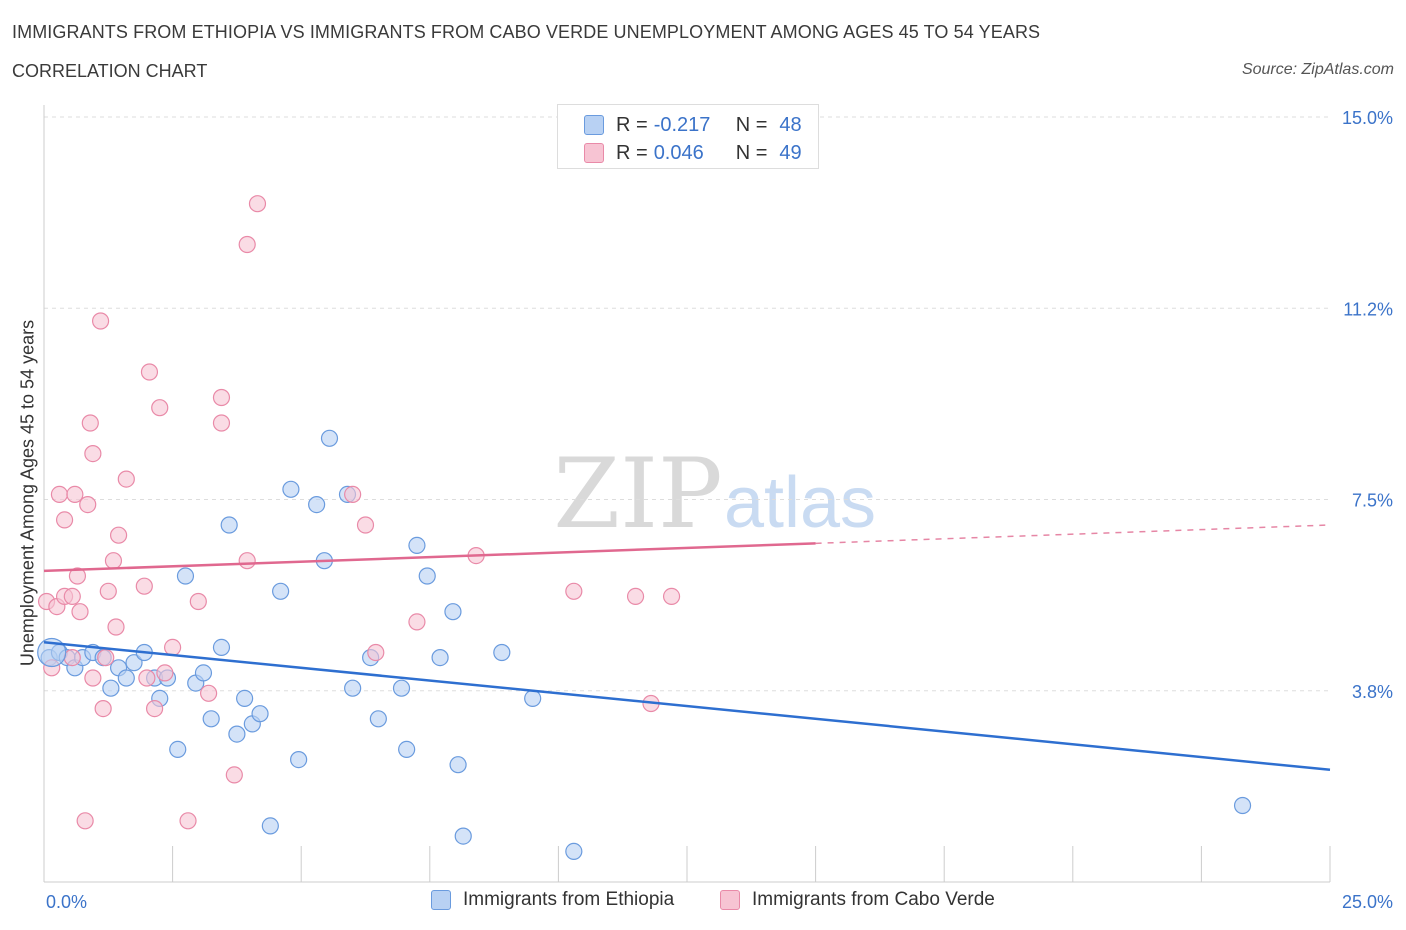  Describe the element at coordinates (687, 706) in the screenshot. I see `ethiopia-trend-line` at that location.